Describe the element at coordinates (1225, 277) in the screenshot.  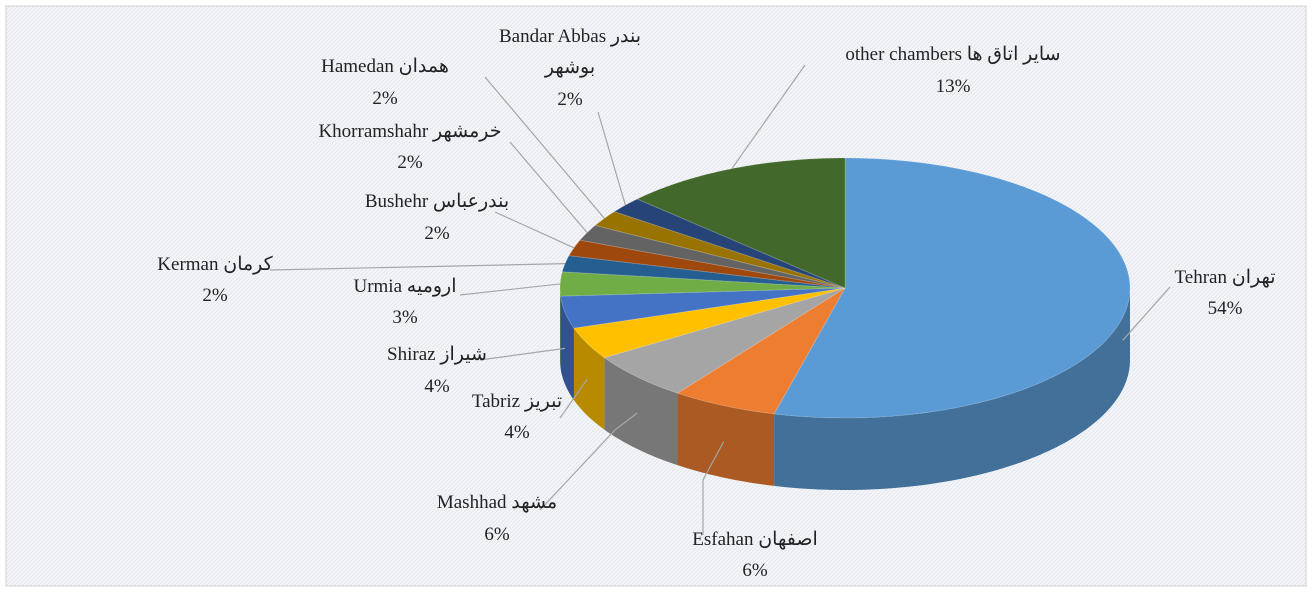
I see `category-label: Tehran تهران` at that location.